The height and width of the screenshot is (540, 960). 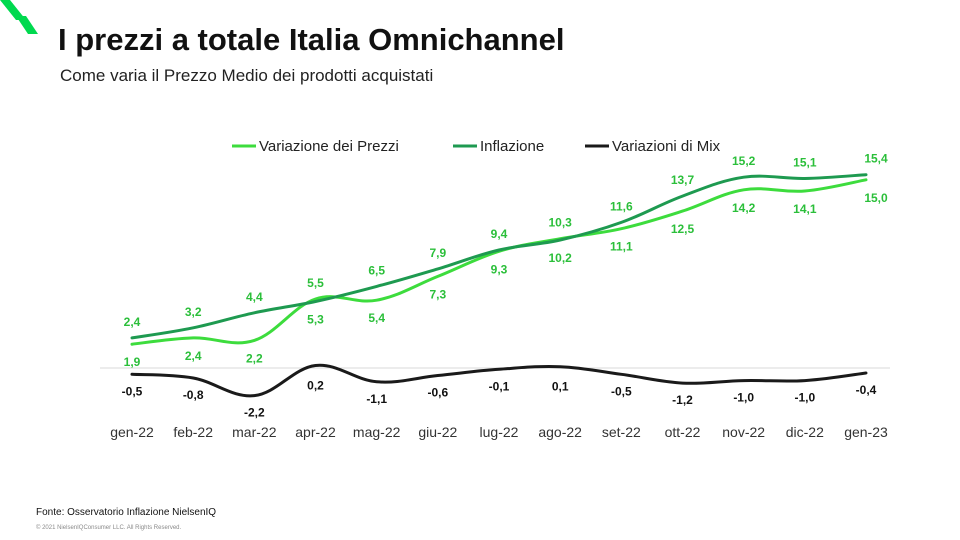 I want to click on x-tick-label: dic-22, so click(x=805, y=432).